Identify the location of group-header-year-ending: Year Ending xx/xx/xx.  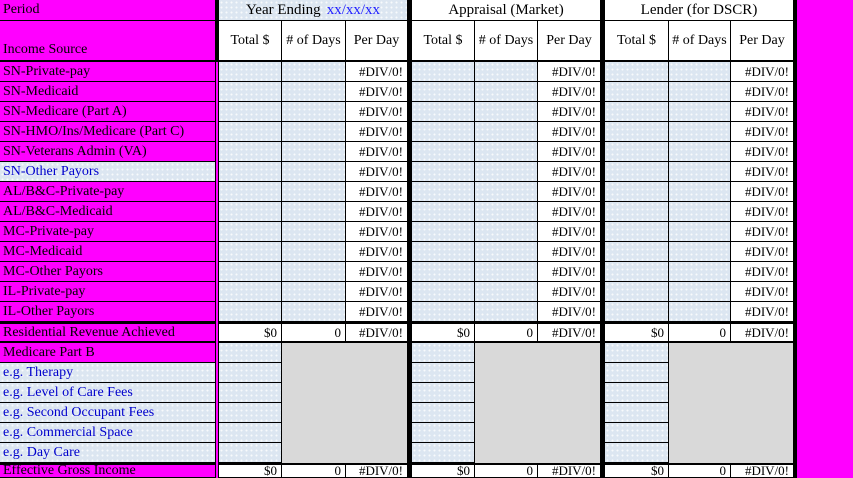
(313, 10).